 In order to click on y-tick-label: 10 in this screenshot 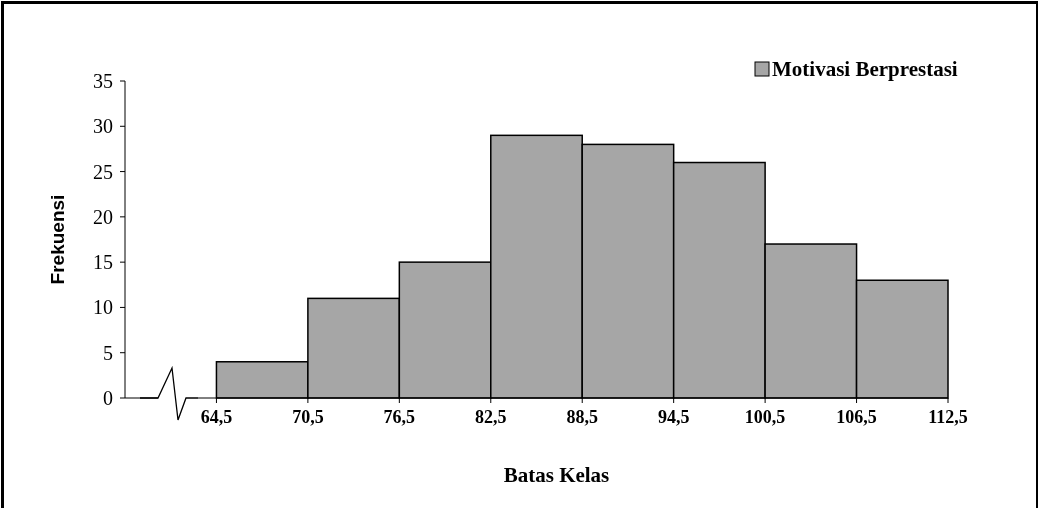, I will do `click(103, 307)`.